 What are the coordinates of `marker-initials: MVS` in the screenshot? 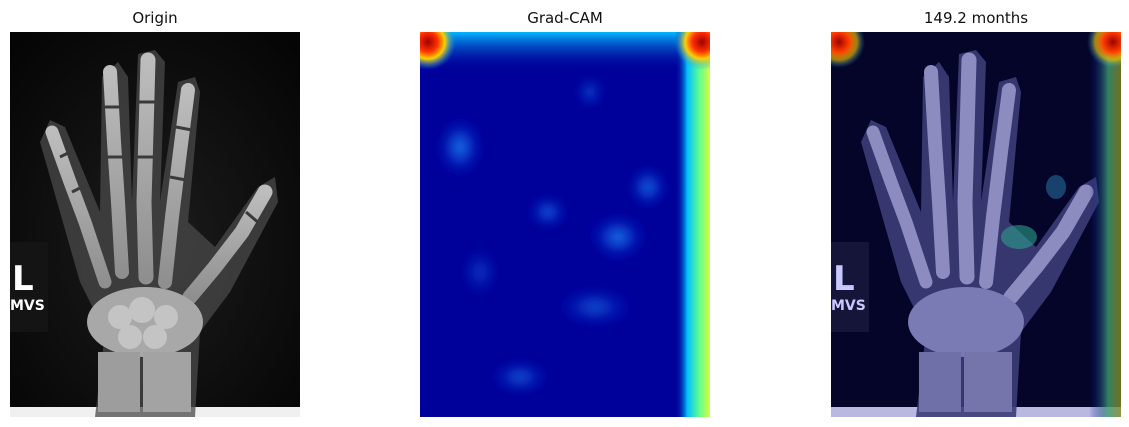 It's located at (27, 306).